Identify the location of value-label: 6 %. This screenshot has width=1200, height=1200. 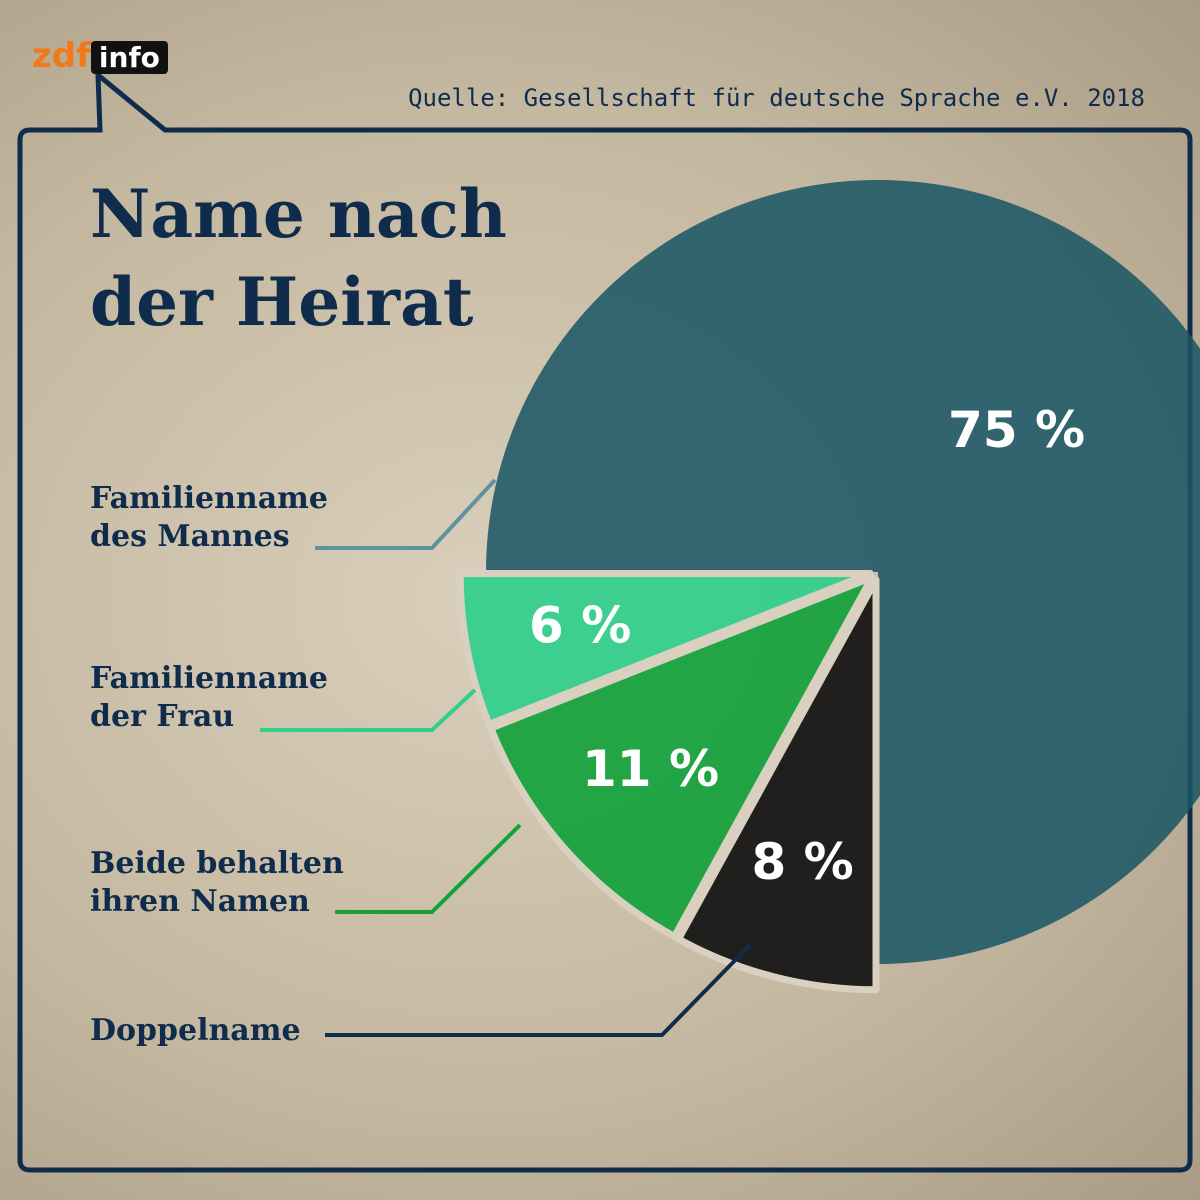
(580, 625).